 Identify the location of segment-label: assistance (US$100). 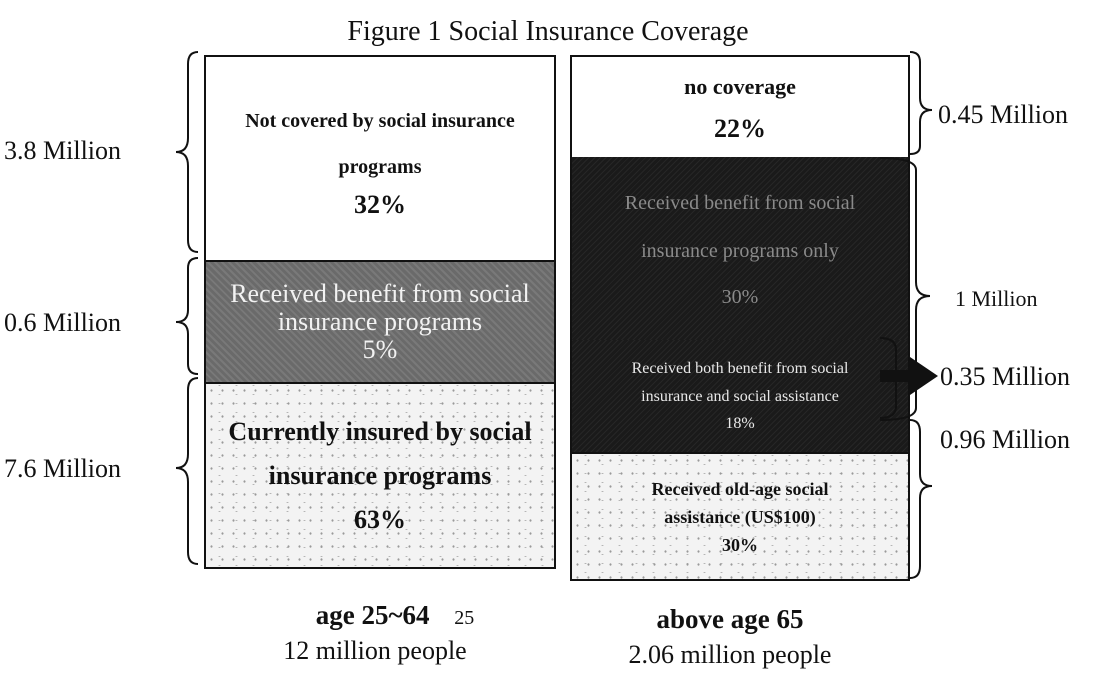
(740, 516).